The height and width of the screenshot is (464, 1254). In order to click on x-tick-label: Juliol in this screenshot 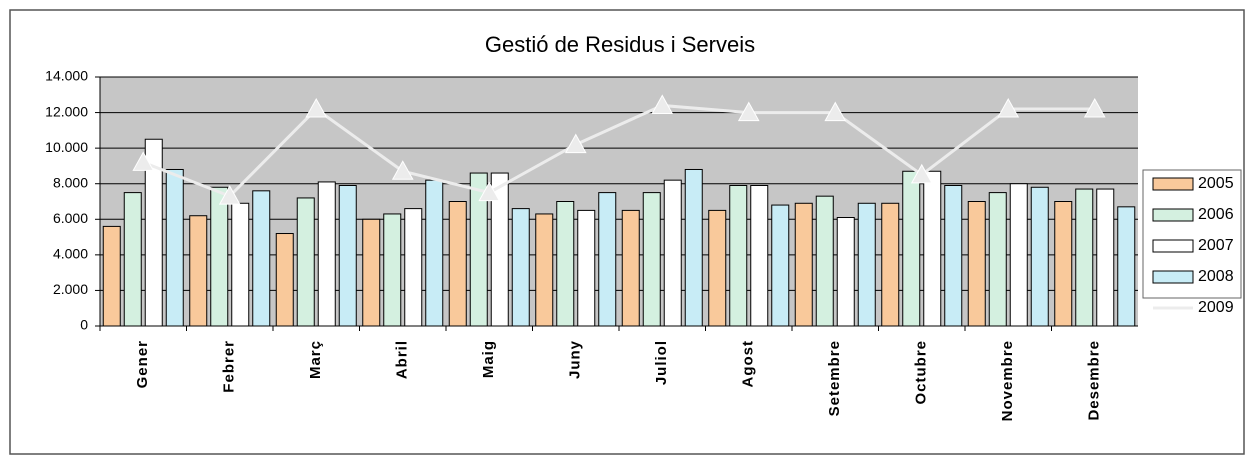, I will do `click(661, 362)`.